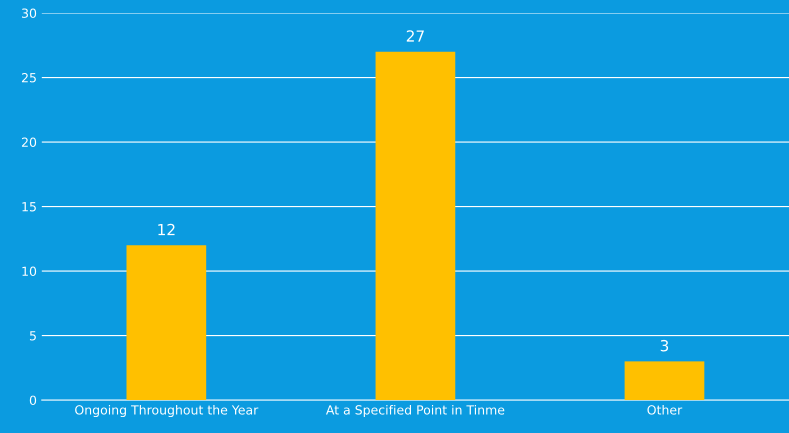 This screenshot has width=789, height=433. Describe the element at coordinates (29, 77) in the screenshot. I see `y-tick-label: 25` at that location.